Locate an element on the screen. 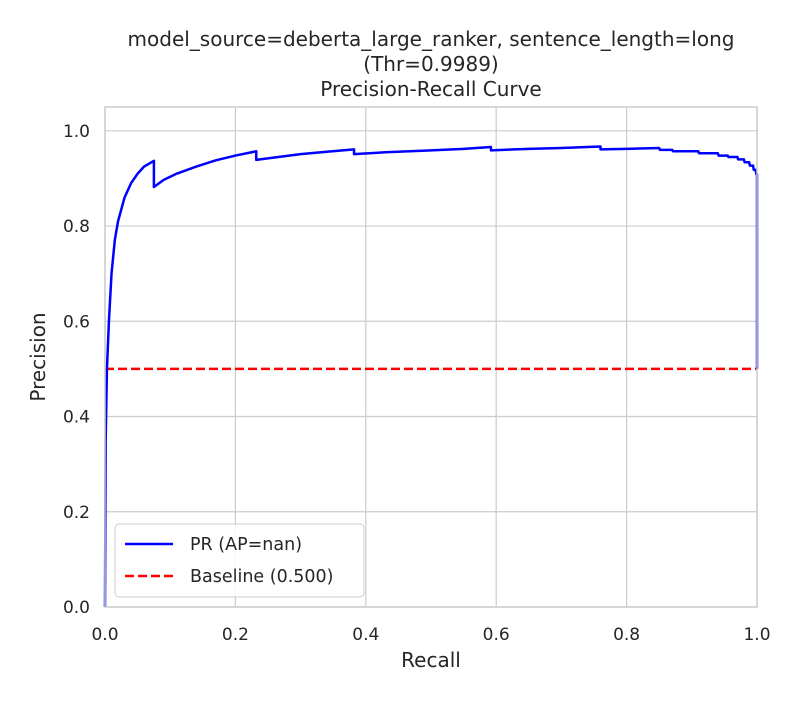 This screenshot has height=705, width=800. x-tick-label-3: 0.6 is located at coordinates (496, 635).